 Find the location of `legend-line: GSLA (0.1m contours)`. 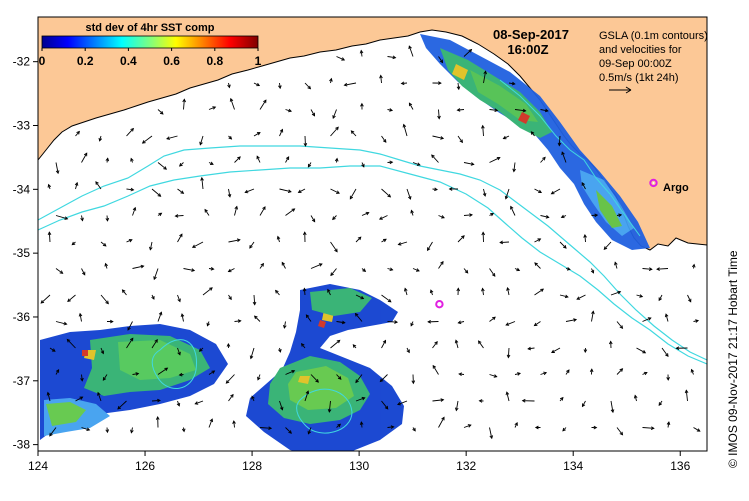

legend-line: GSLA (0.1m contours) is located at coordinates (653, 36).